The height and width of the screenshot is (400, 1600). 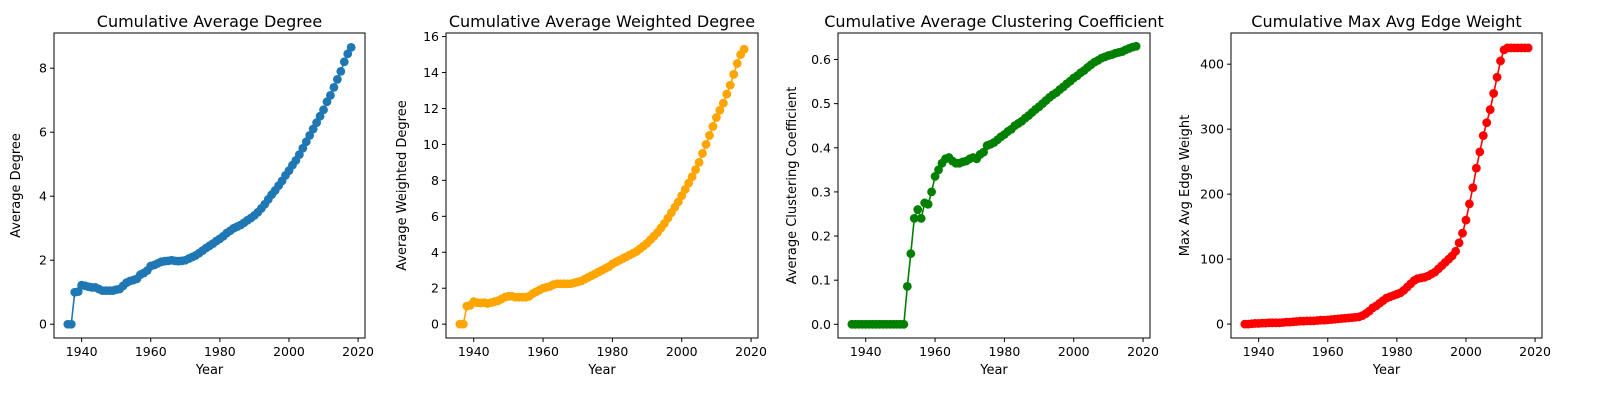 What do you see at coordinates (435, 324) in the screenshot?
I see `chart-2-y-tick-label: 0` at bounding box center [435, 324].